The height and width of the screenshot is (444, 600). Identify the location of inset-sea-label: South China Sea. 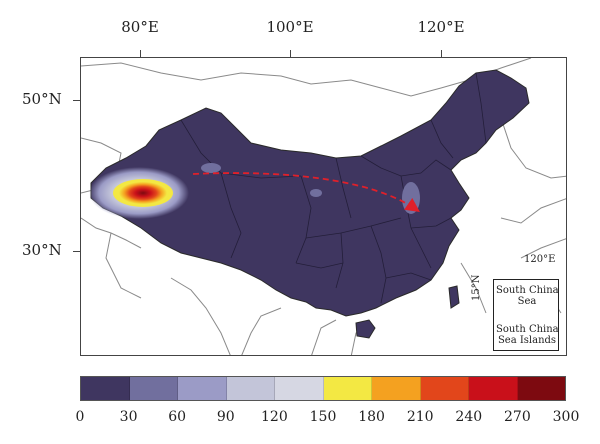
(527, 296).